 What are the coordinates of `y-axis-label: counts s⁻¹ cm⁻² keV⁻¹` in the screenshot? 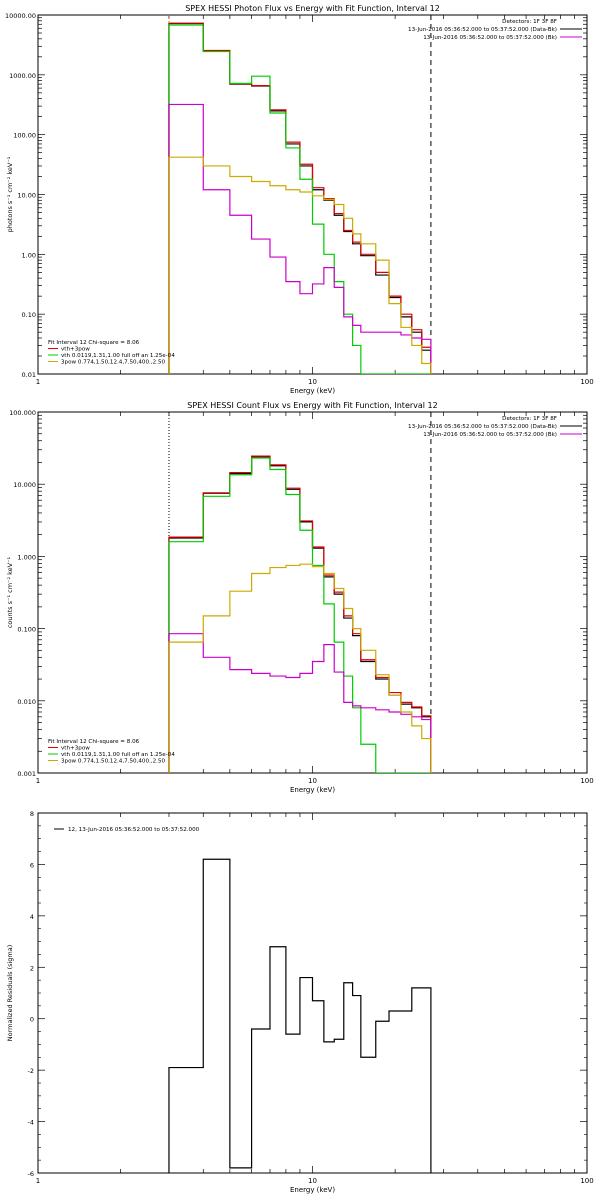 It's located at (10, 592).